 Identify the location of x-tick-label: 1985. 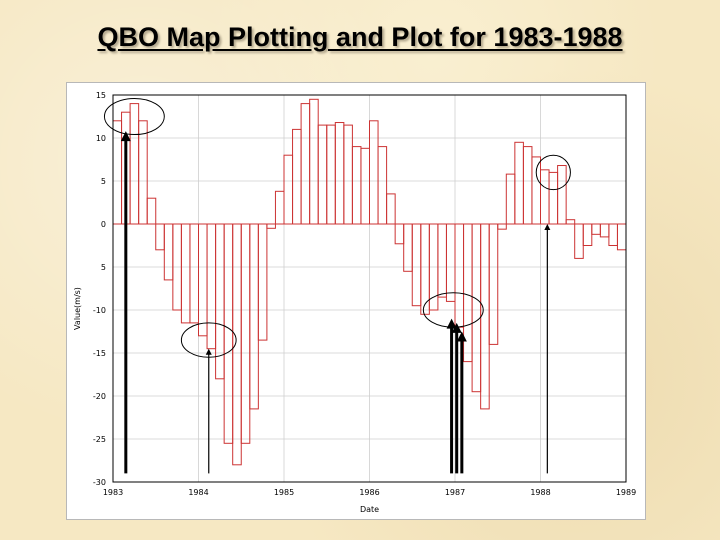
(284, 492).